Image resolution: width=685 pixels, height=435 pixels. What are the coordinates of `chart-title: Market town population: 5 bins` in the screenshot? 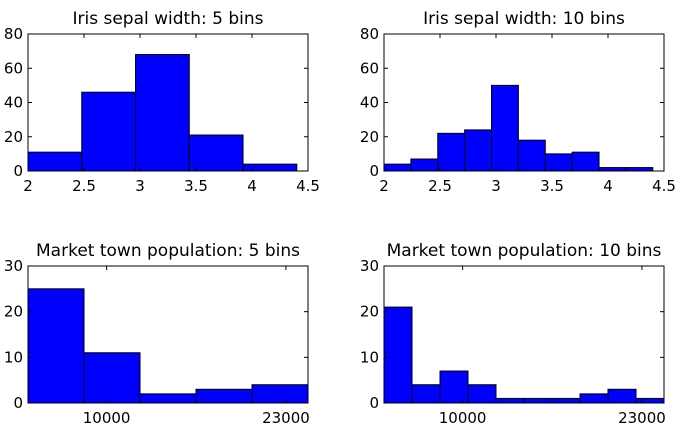 It's located at (168, 251).